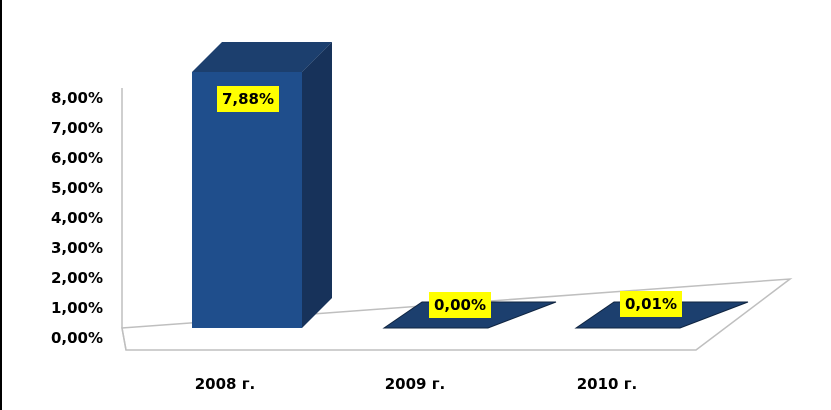  What do you see at coordinates (262, 57) in the screenshot?
I see `bar-top-face` at bounding box center [262, 57].